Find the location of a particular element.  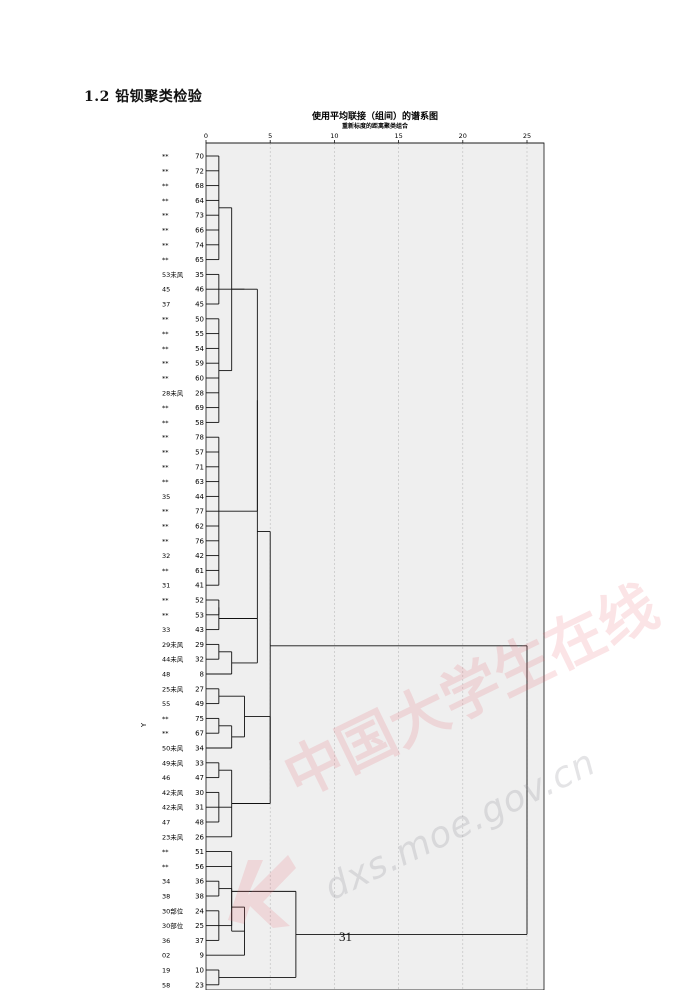

leaf-id: 53 is located at coordinates (199, 615).